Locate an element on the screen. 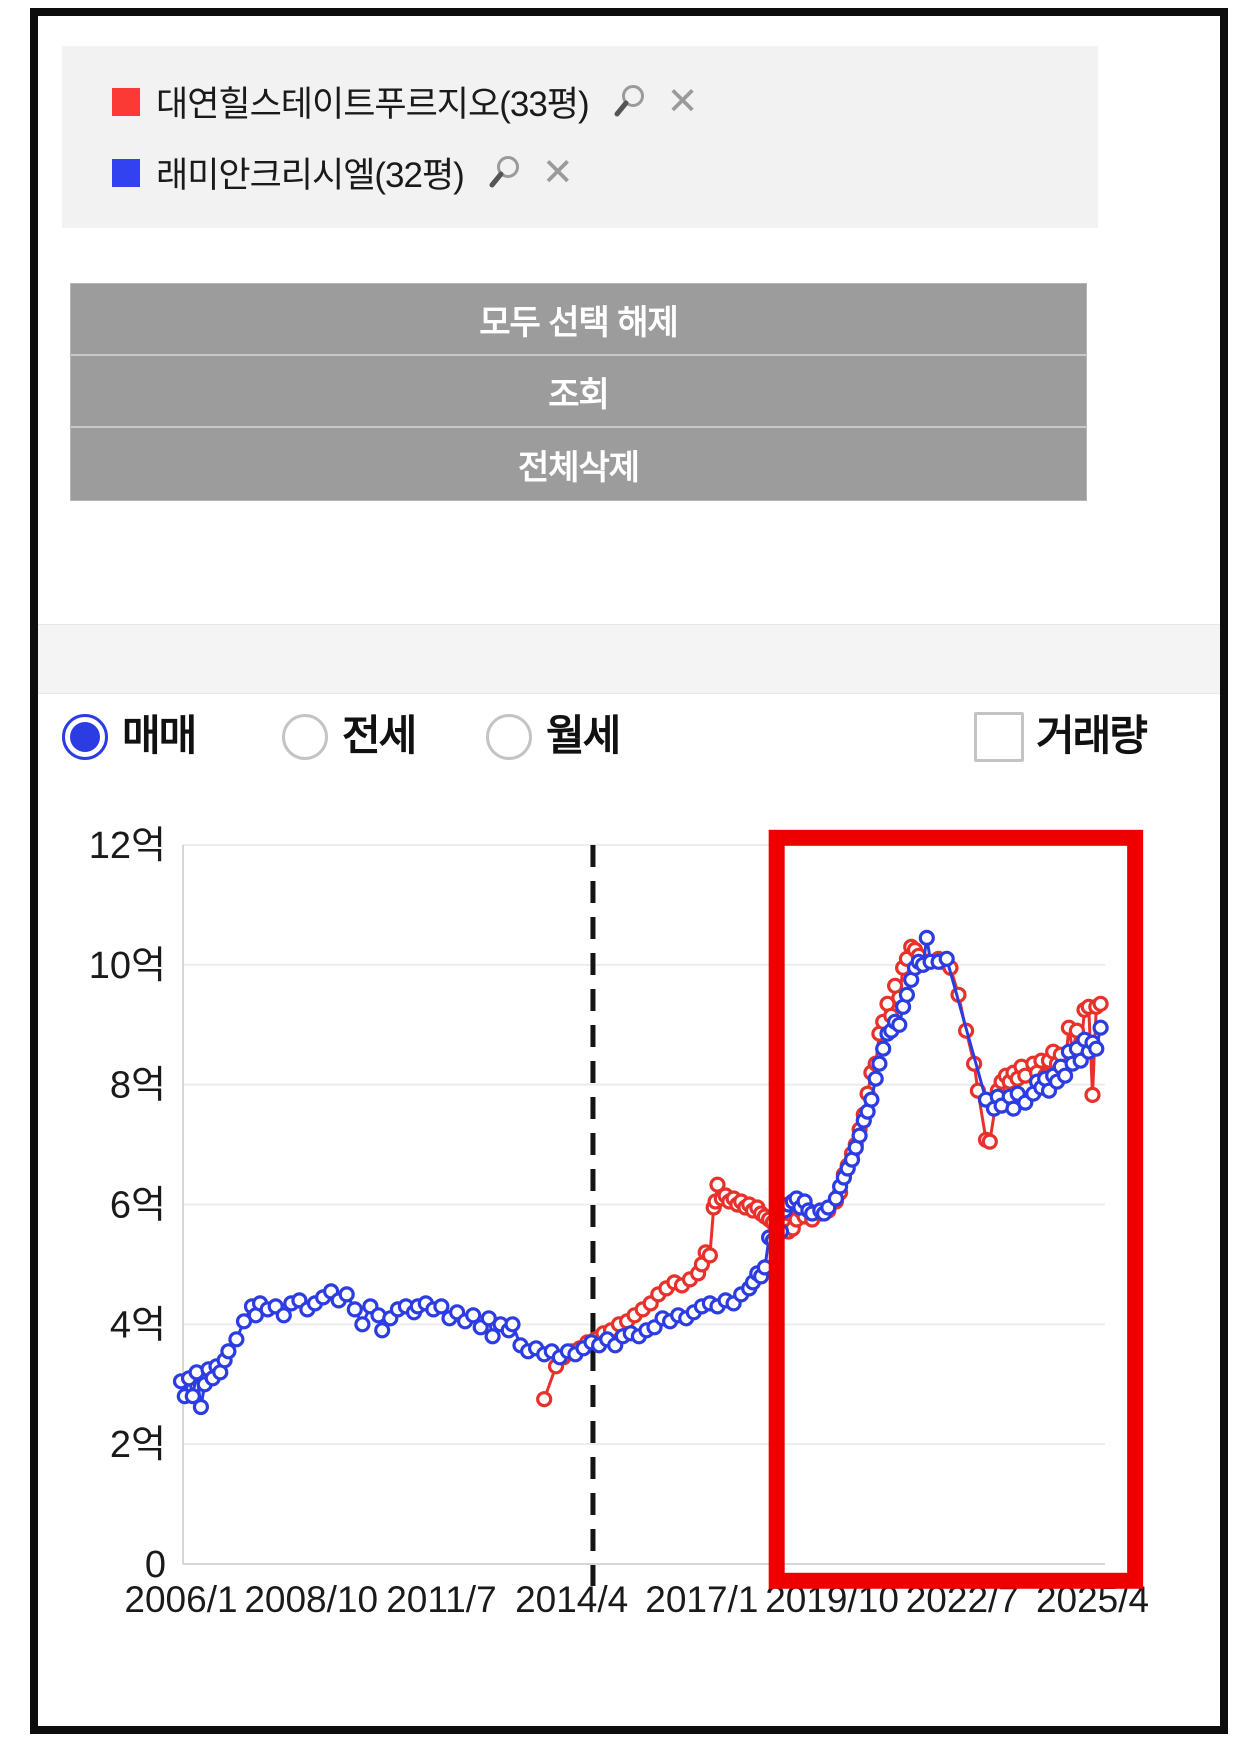  radio-jeonse is located at coordinates (305, 737).